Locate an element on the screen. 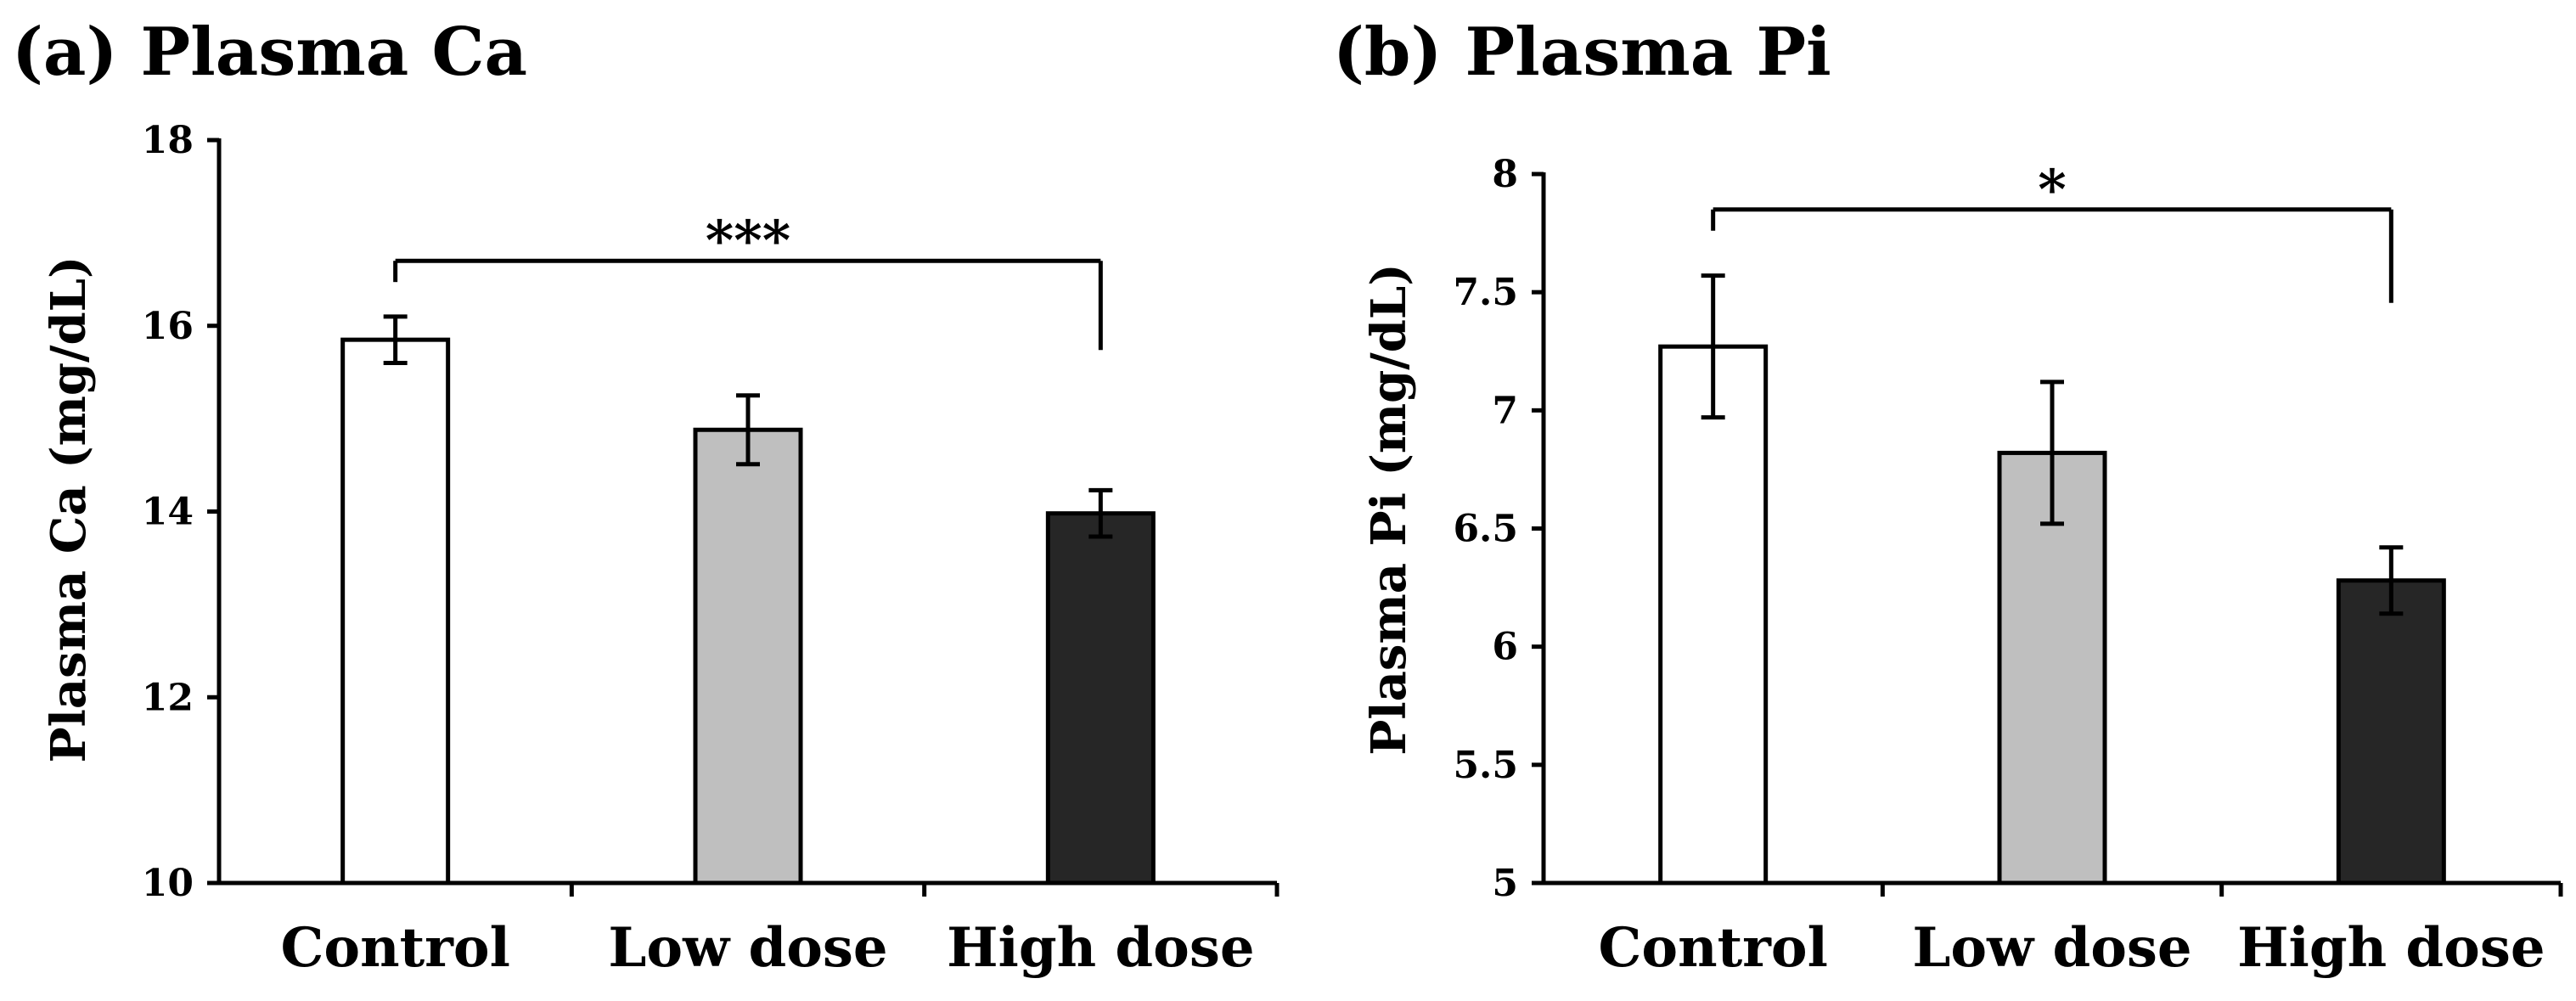  y-tick-label: 12 is located at coordinates (168, 697).